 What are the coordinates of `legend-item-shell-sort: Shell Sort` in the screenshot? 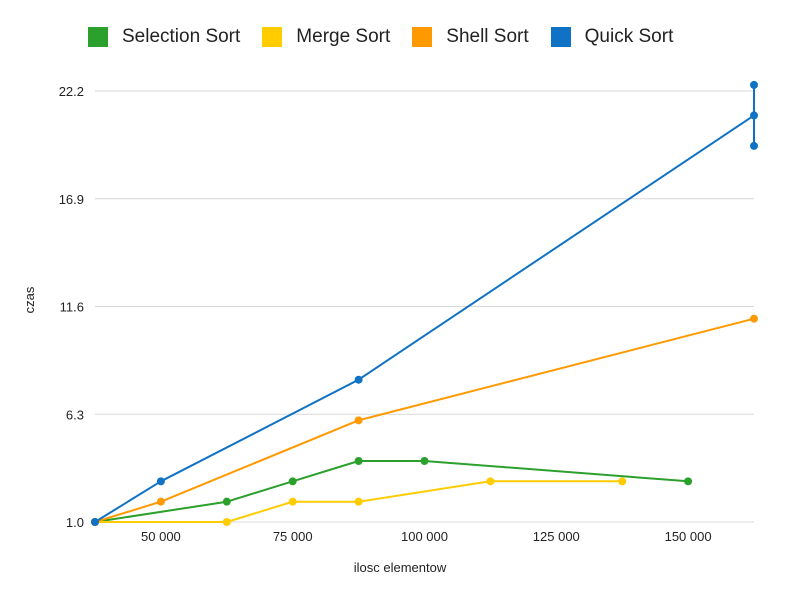 It's located at (470, 37).